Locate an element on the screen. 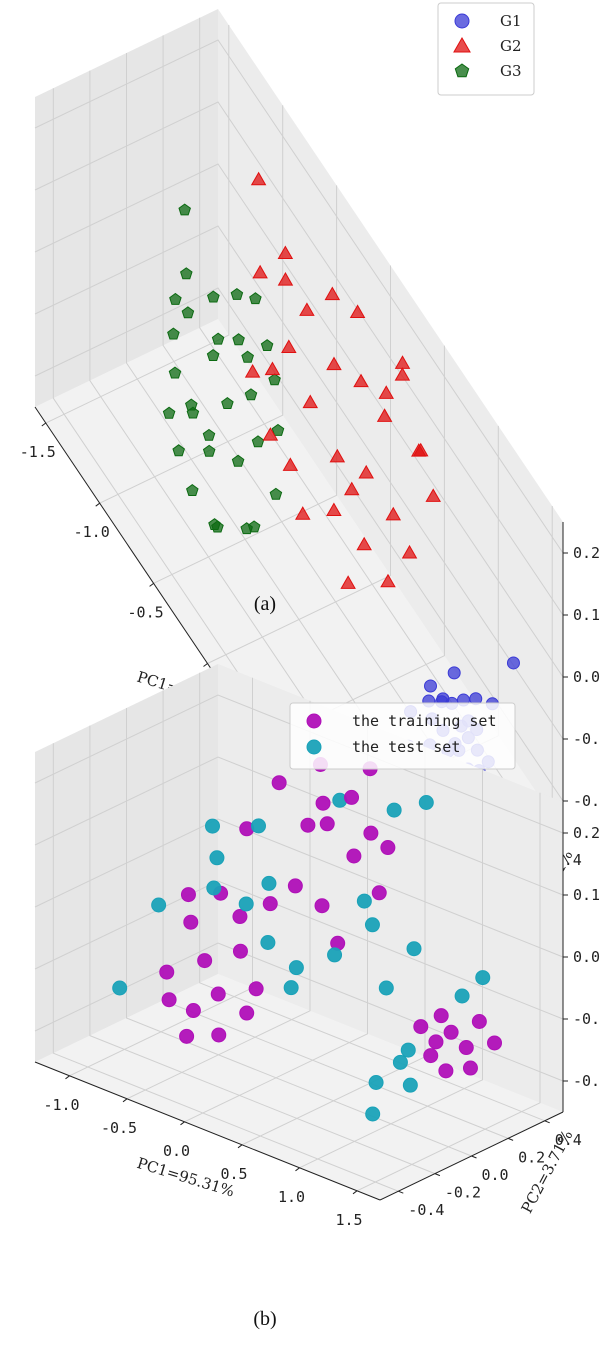  legend-label-g2: G2 is located at coordinates (511, 46).